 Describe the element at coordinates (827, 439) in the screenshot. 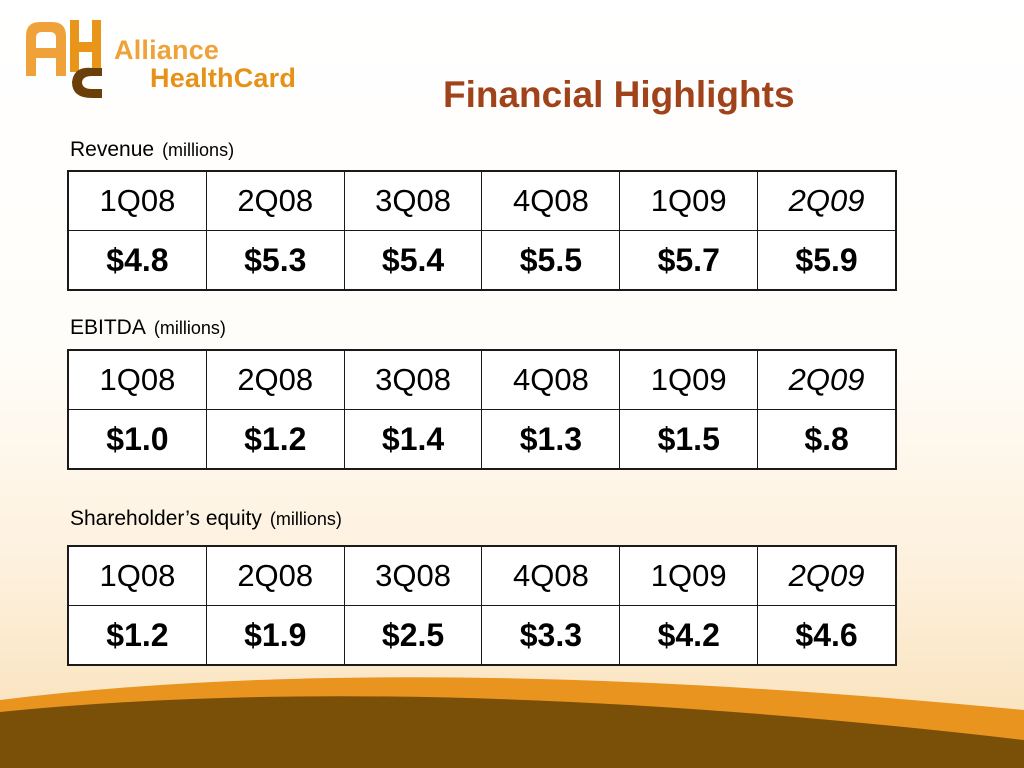

I see `value-cell: $.8` at that location.